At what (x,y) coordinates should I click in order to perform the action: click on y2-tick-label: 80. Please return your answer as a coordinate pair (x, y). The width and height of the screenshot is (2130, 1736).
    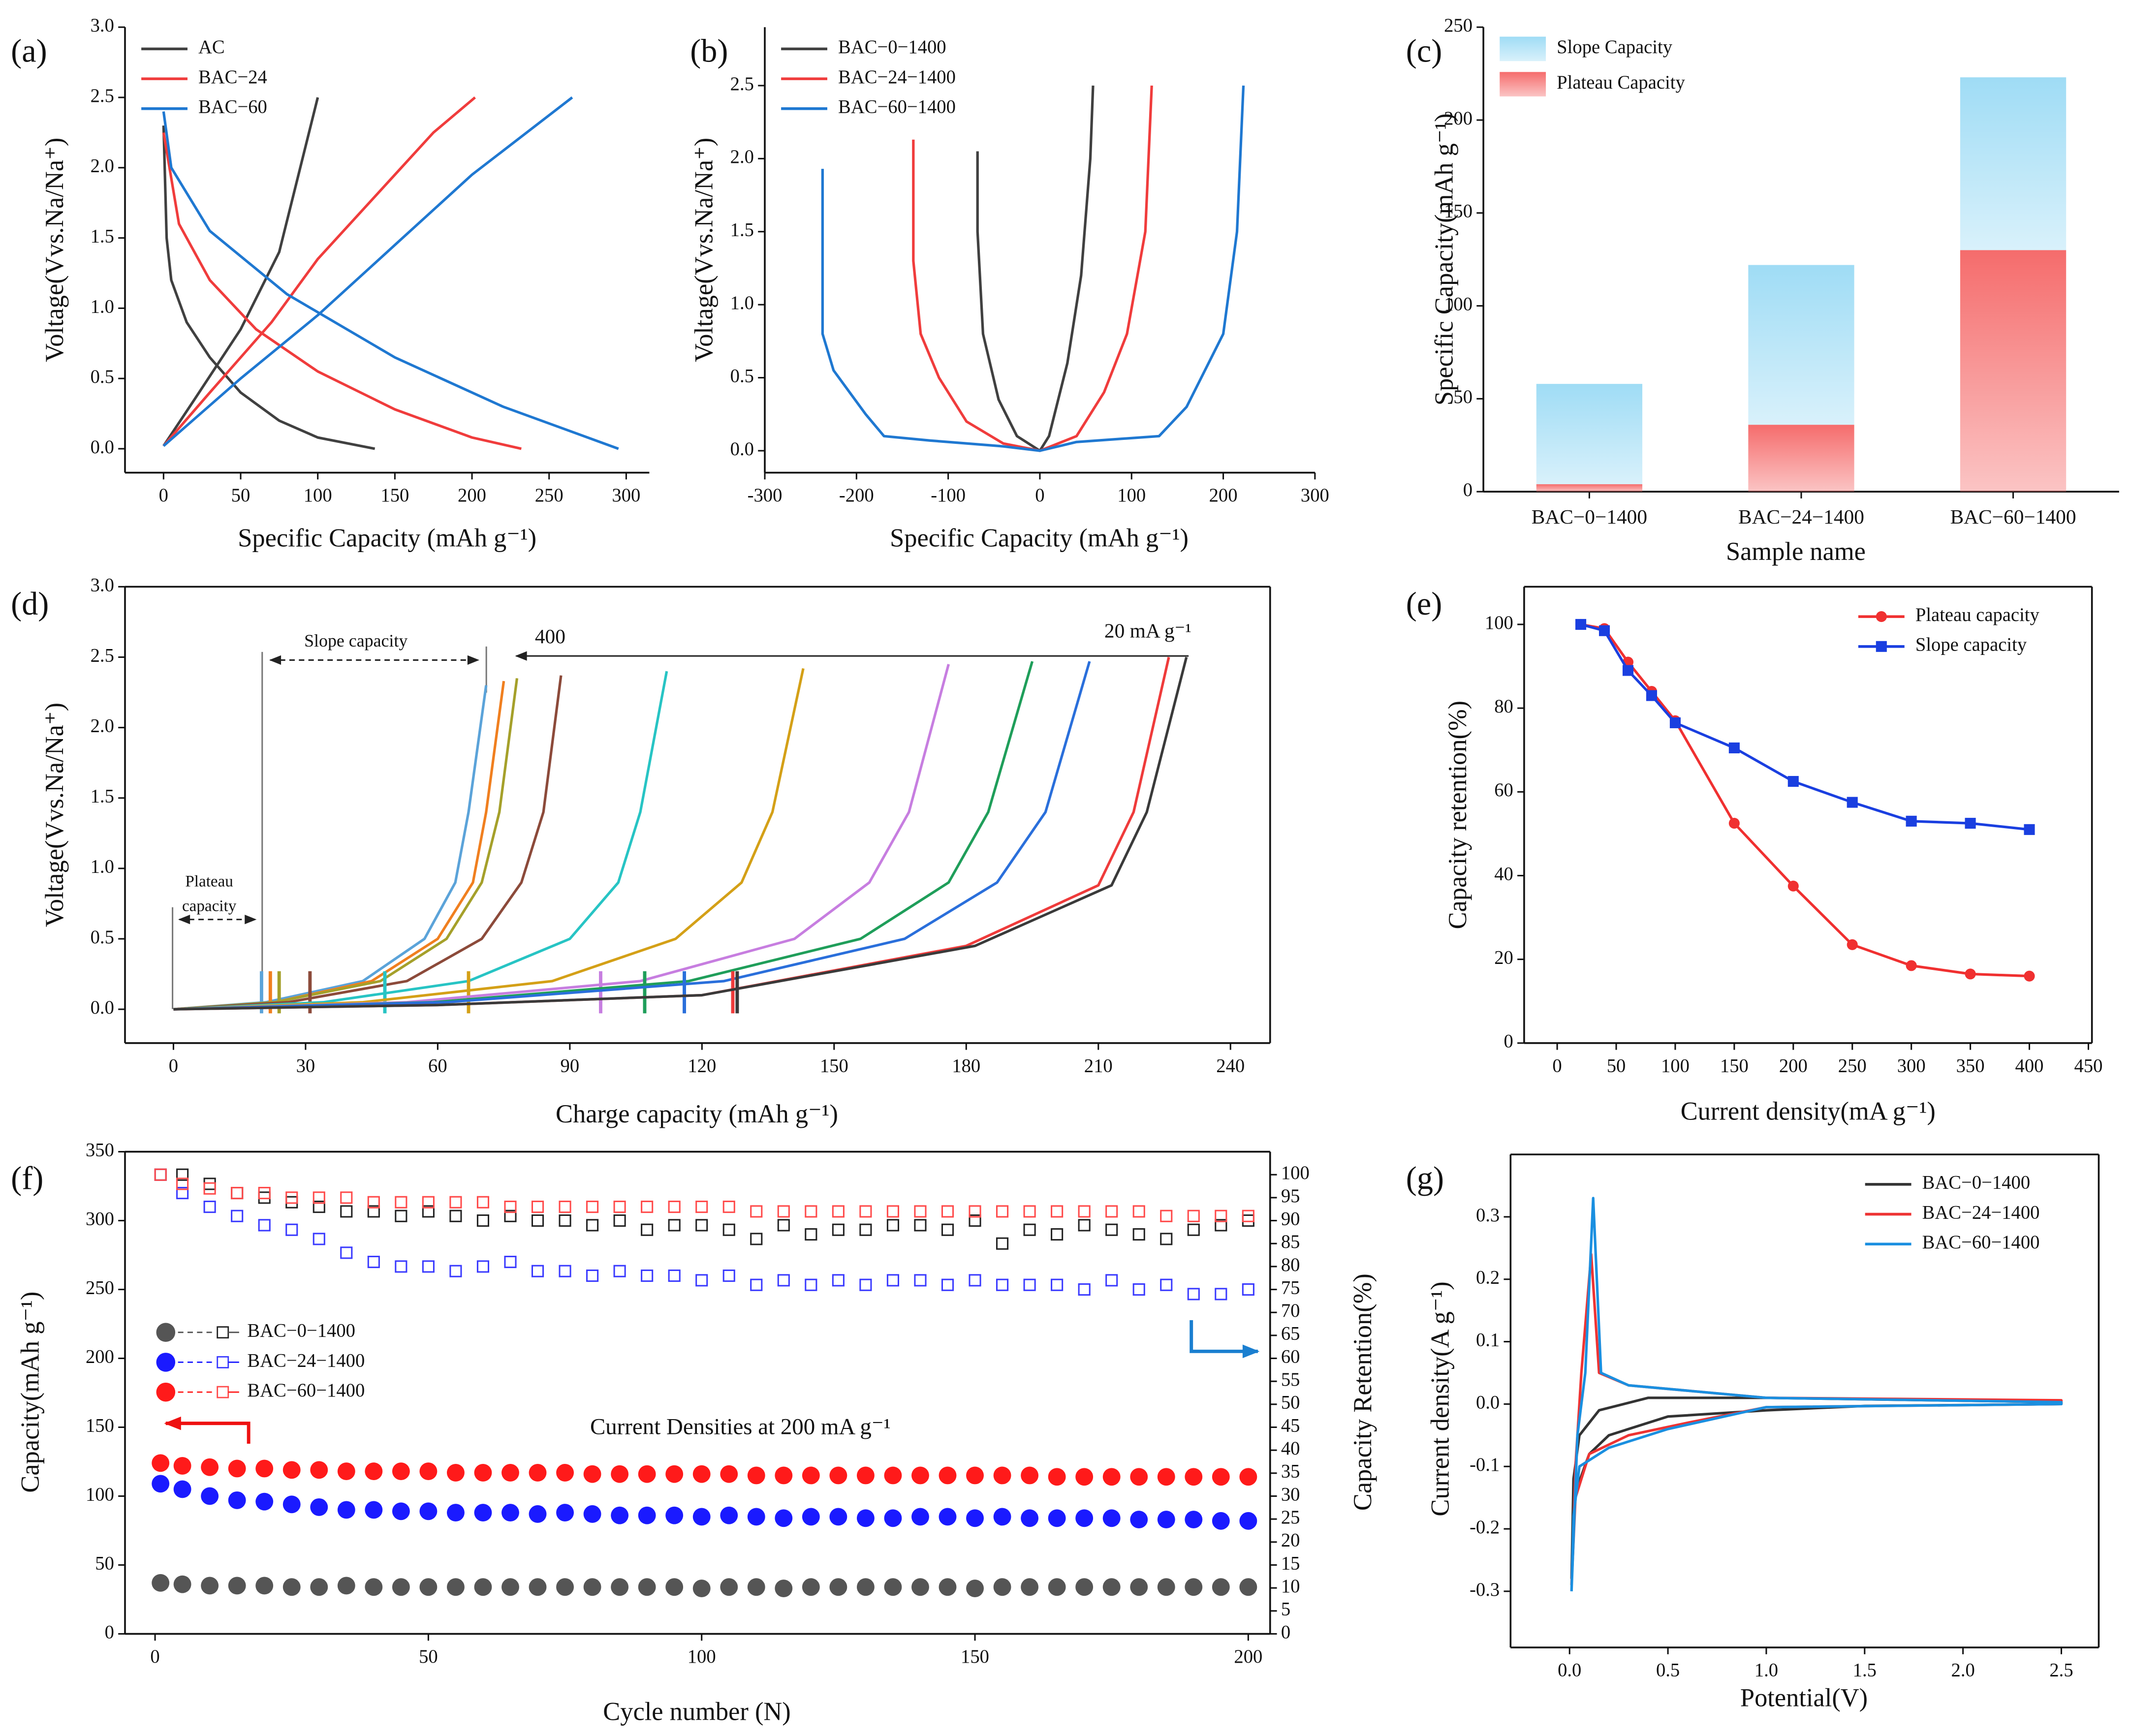
    Looking at the image, I should click on (1290, 1265).